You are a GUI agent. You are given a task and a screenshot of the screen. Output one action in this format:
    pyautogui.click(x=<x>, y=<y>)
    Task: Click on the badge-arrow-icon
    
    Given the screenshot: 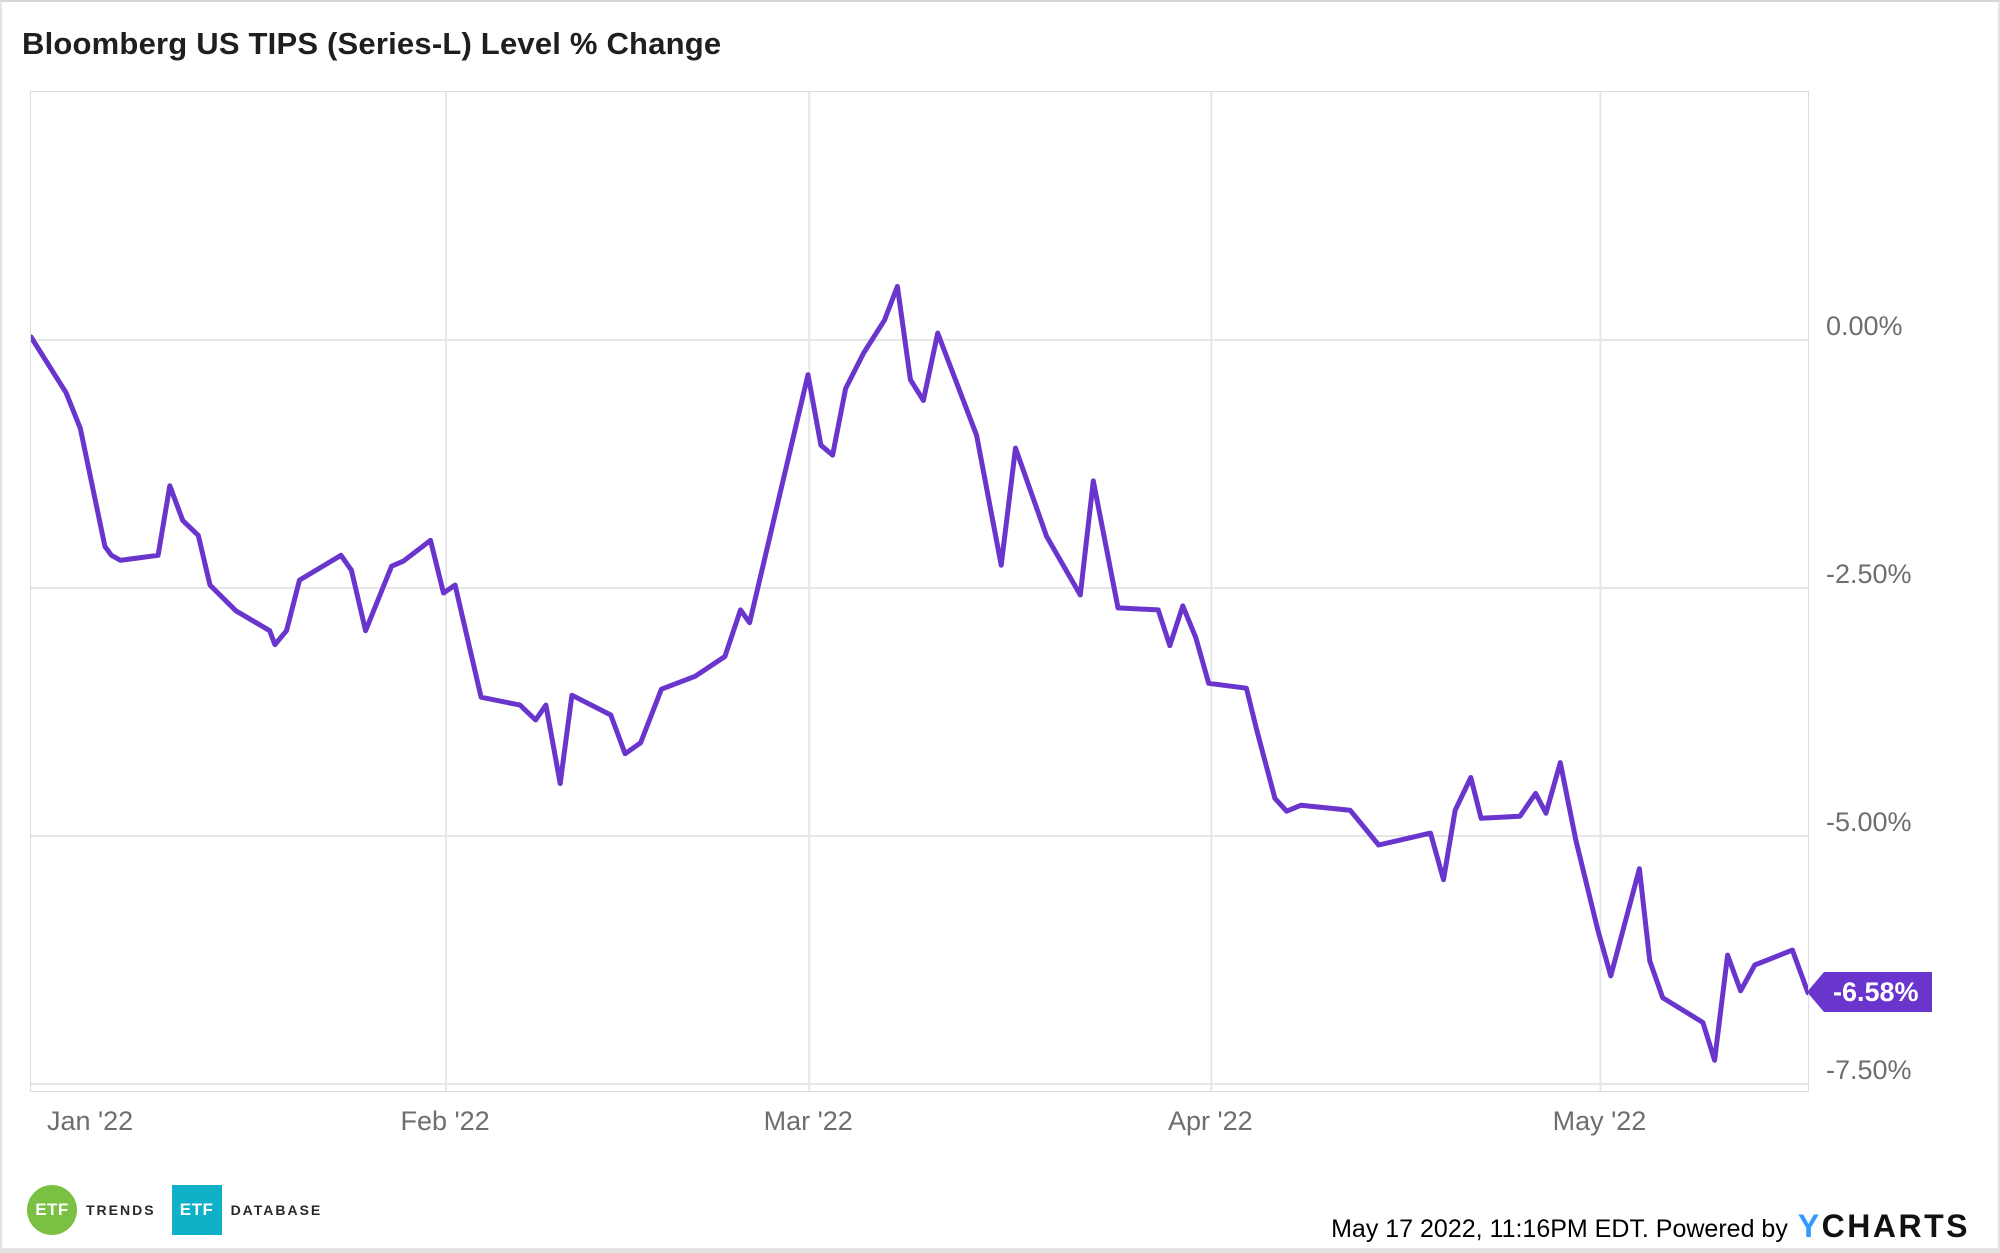 What is the action you would take?
    pyautogui.click(x=1815, y=991)
    